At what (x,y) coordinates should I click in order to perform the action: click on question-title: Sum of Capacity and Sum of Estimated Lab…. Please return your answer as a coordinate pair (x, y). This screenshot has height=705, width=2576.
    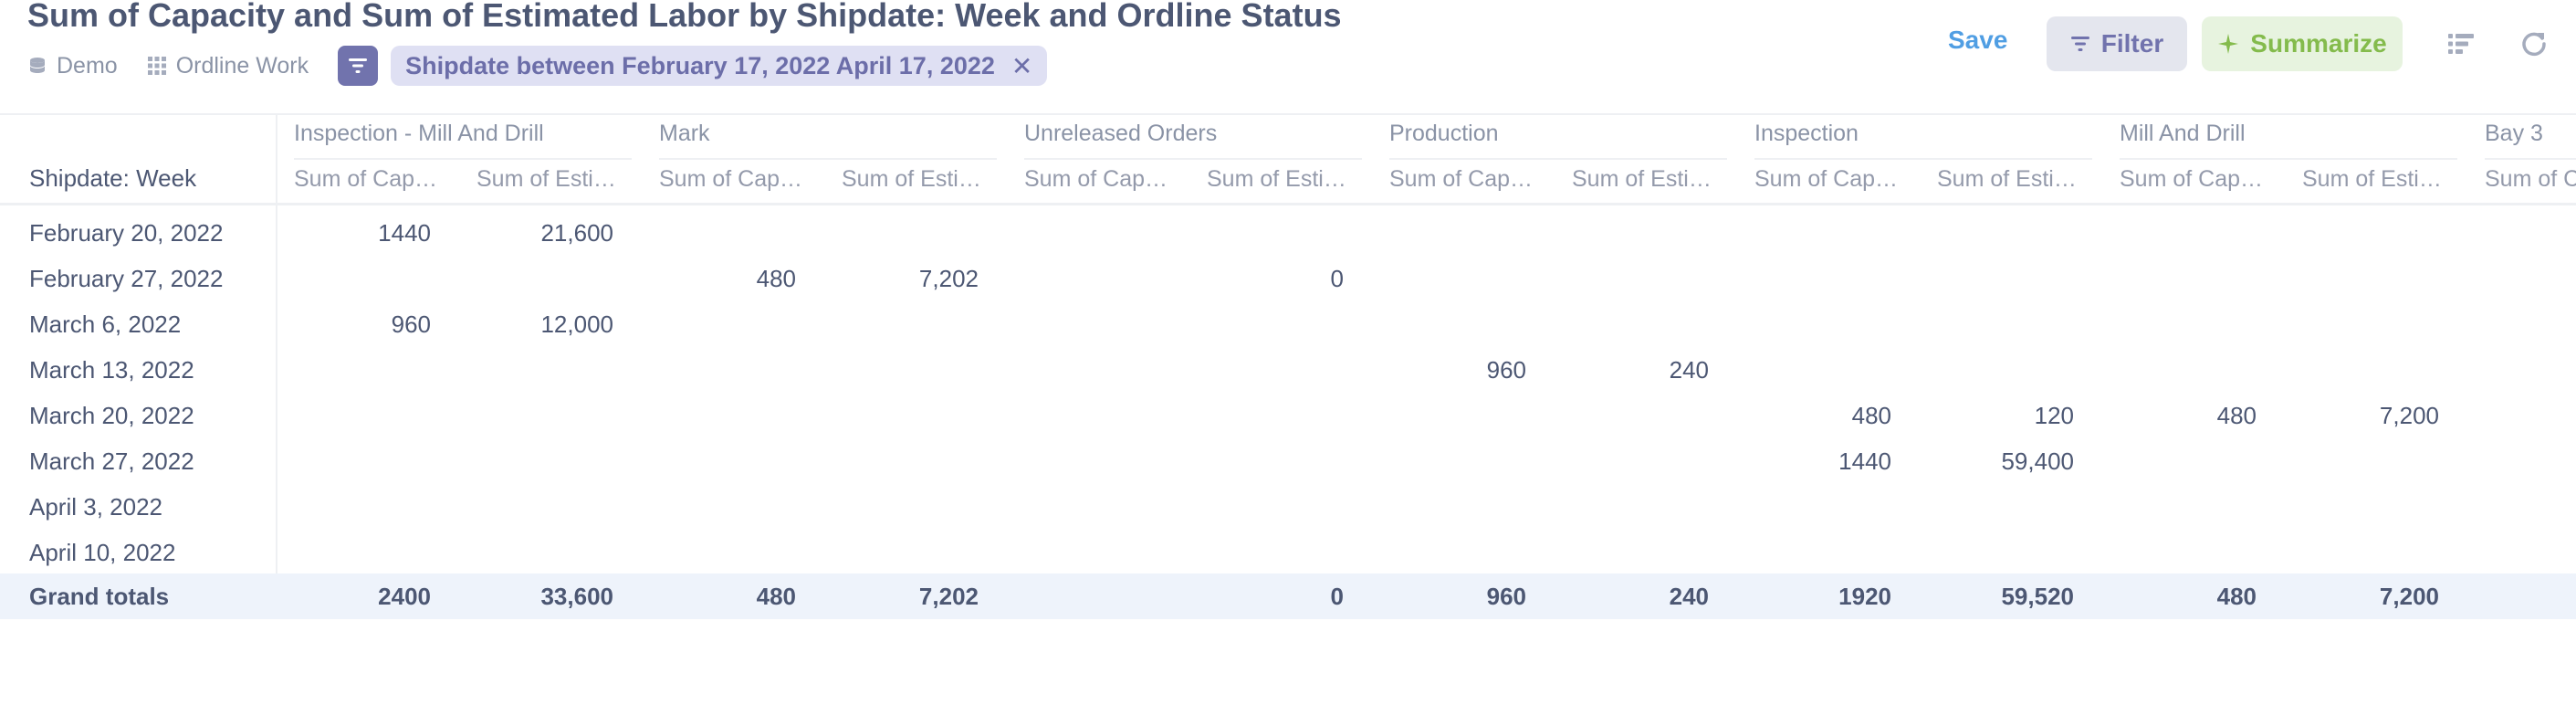
    Looking at the image, I should click on (685, 17).